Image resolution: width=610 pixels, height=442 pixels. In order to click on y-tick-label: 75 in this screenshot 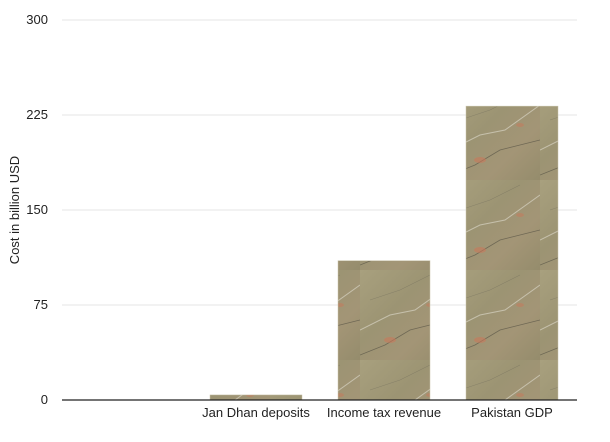, I will do `click(41, 304)`.